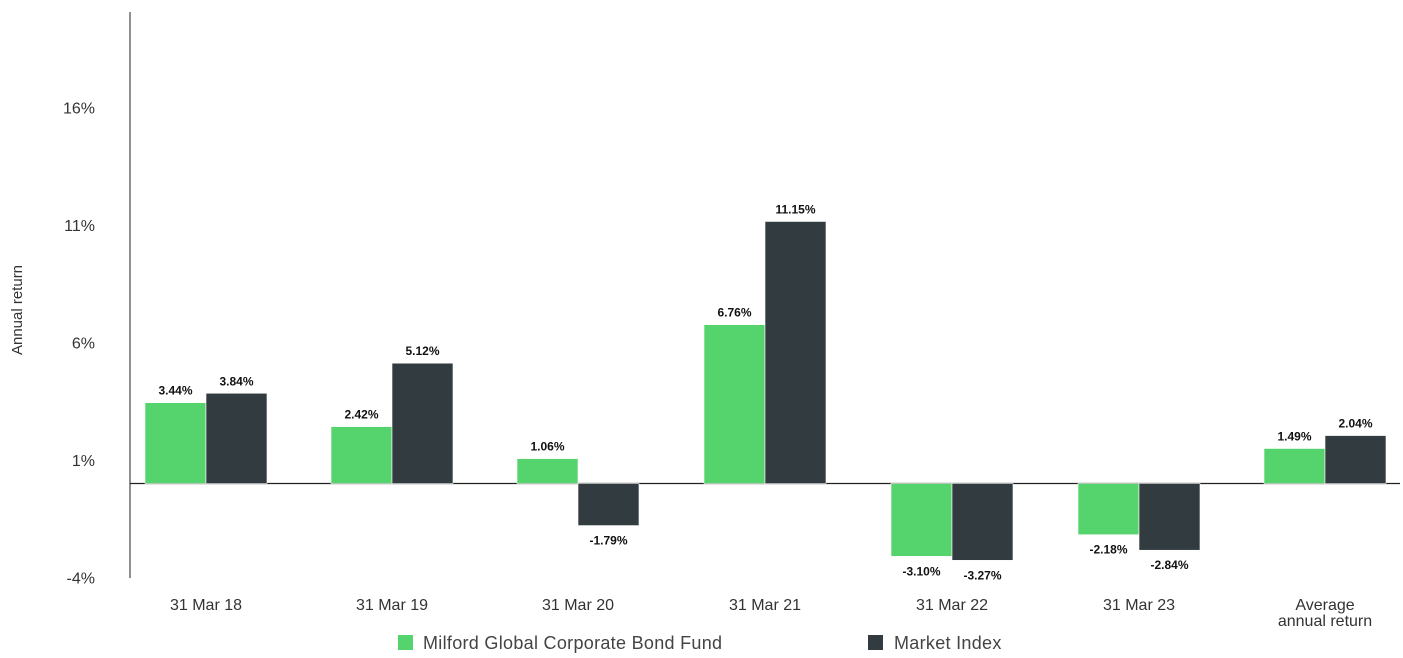 The width and height of the screenshot is (1403, 658). Describe the element at coordinates (1169, 565) in the screenshot. I see `index-bar-value-label: -2.84%` at that location.